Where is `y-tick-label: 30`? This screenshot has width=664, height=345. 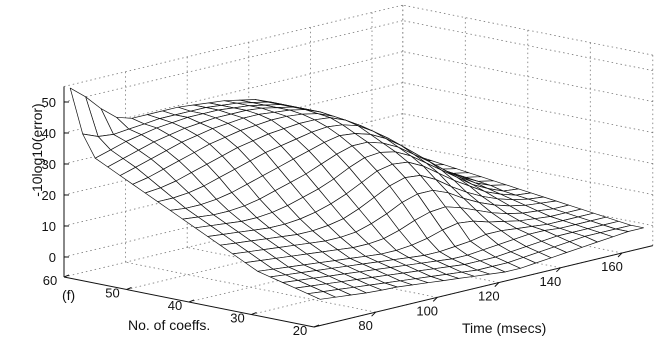 y-tick-label: 30 is located at coordinates (237, 318).